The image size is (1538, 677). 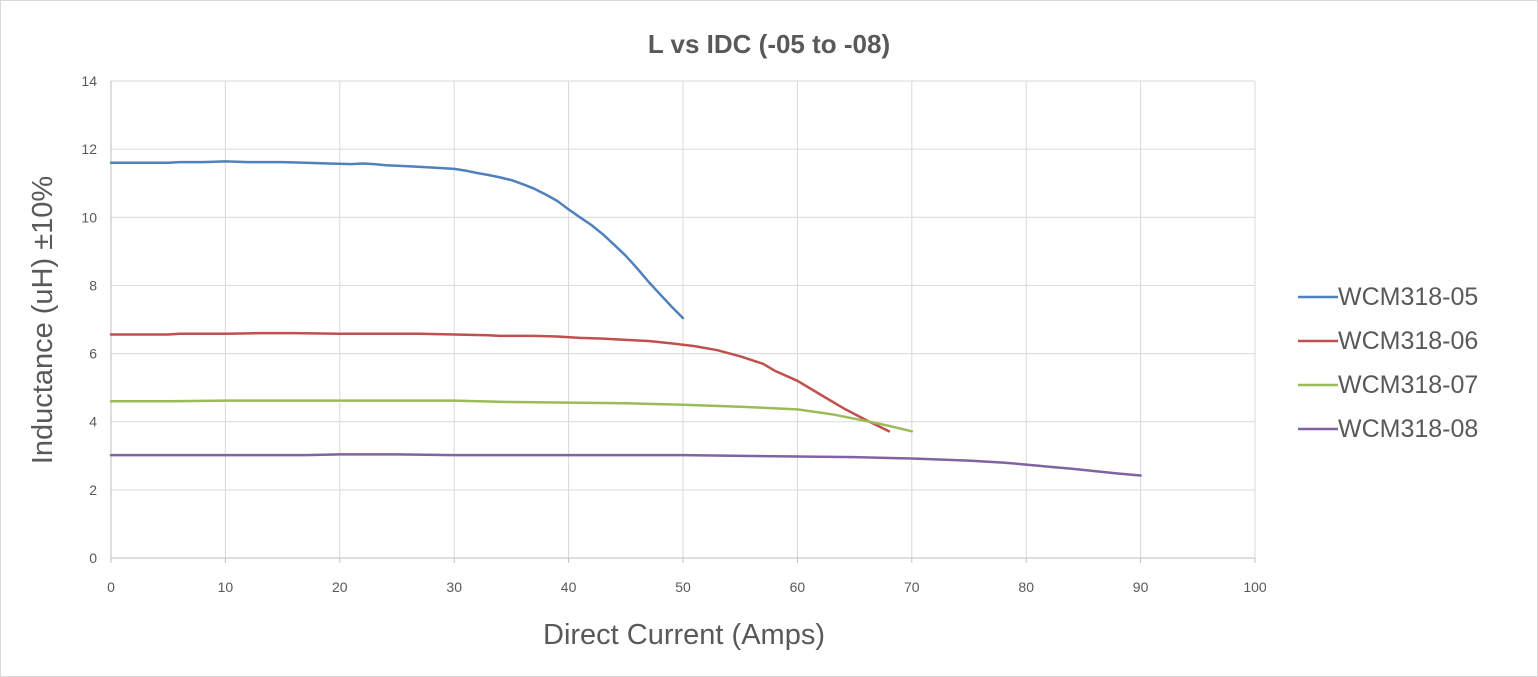 I want to click on x-tick-label: 40, so click(x=569, y=587).